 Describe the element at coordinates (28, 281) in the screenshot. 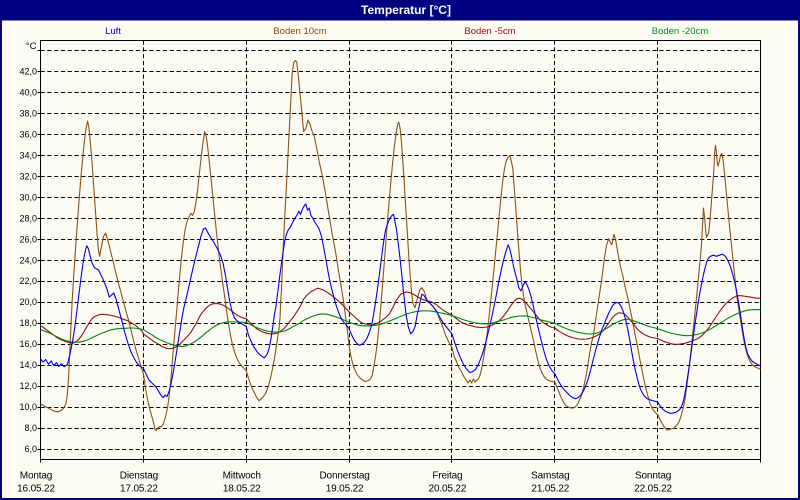

I see `svg-text: 22,0` at that location.